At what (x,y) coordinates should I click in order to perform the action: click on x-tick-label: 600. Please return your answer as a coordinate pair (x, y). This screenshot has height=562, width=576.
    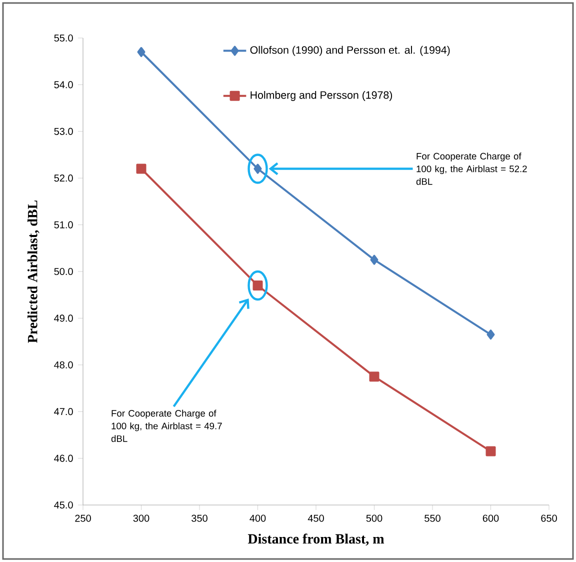
    Looking at the image, I should click on (490, 518).